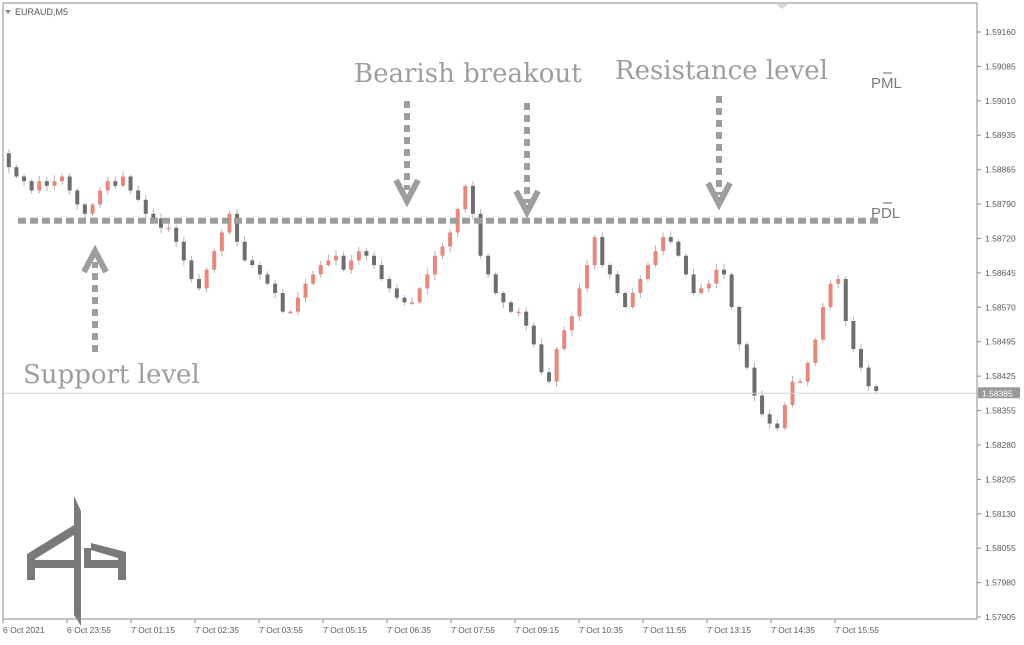 Image resolution: width=1024 pixels, height=645 pixels. What do you see at coordinates (1000, 66) in the screenshot?
I see `price-tick-label: 1.59085` at bounding box center [1000, 66].